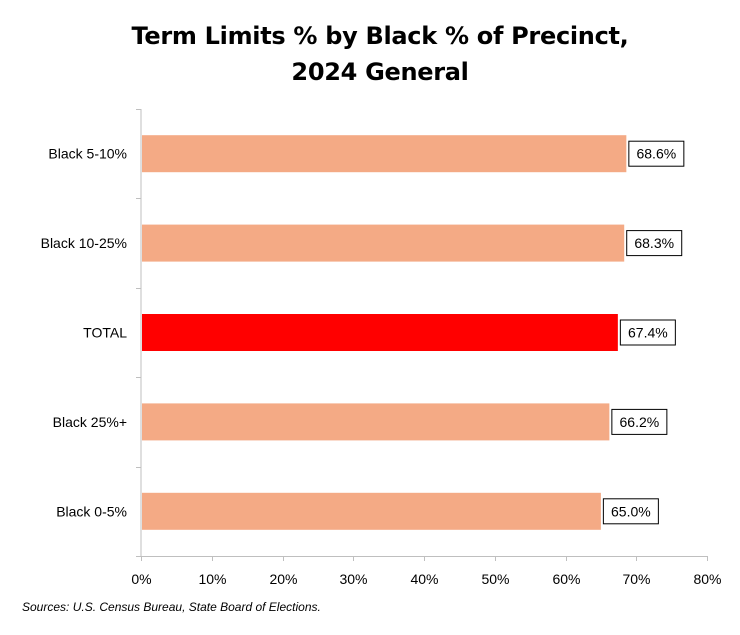 This screenshot has width=740, height=635. Describe the element at coordinates (90, 422) in the screenshot. I see `category-label: Black 25%+` at that location.